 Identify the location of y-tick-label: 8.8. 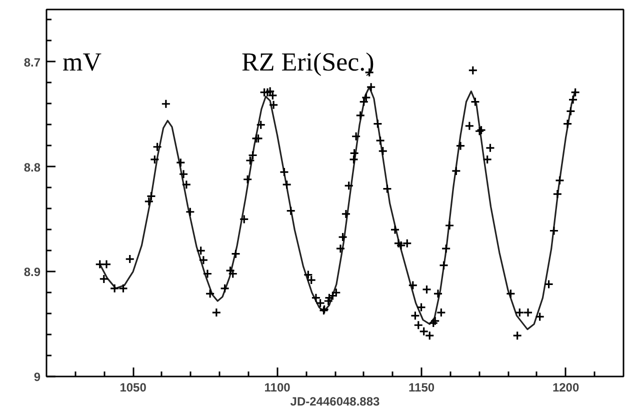
(32, 167).